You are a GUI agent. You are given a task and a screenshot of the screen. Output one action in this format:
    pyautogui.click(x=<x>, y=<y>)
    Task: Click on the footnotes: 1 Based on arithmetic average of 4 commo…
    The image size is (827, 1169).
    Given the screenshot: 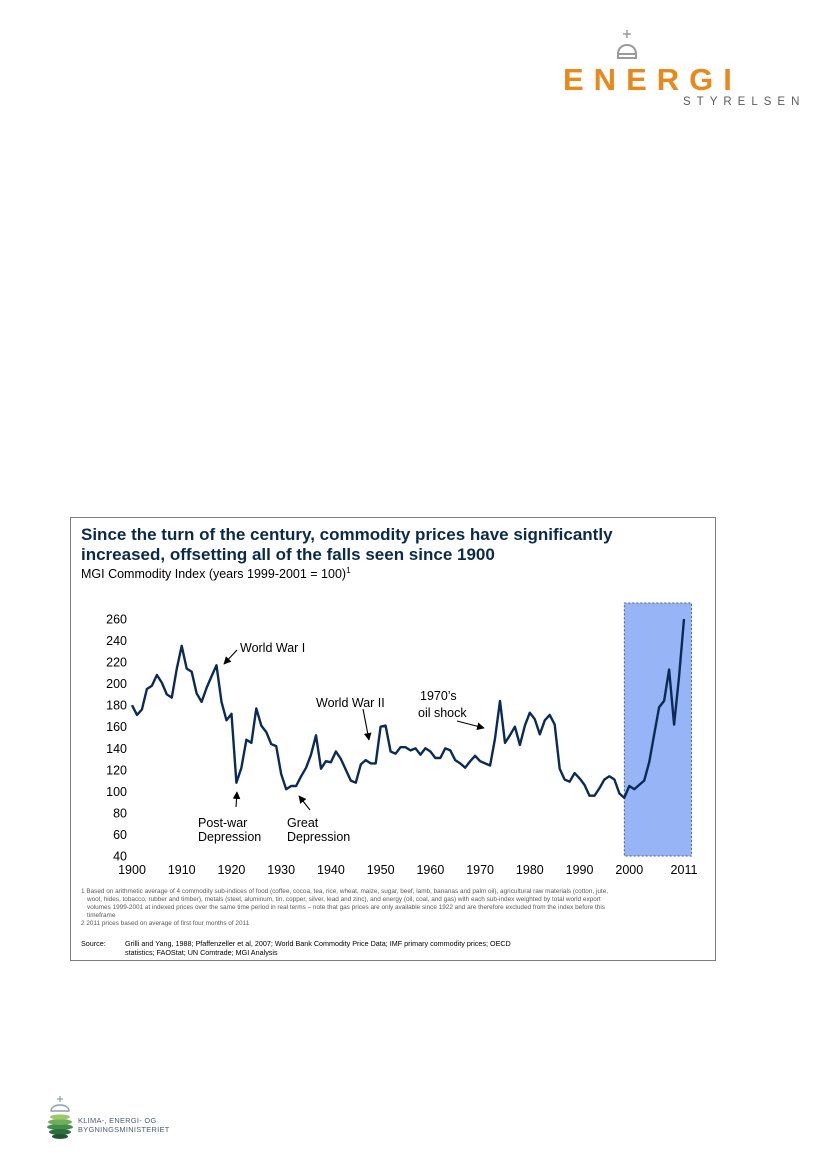 What is the action you would take?
    pyautogui.click(x=391, y=908)
    